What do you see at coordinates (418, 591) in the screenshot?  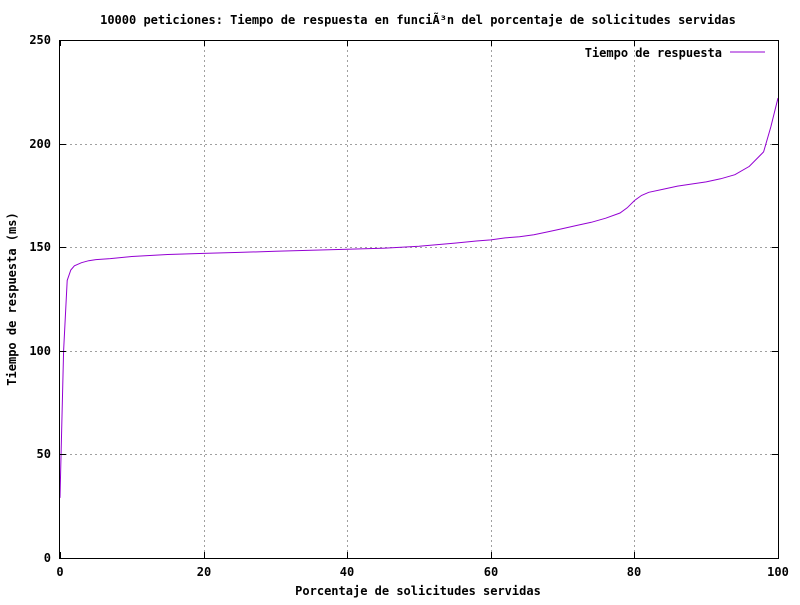 I see `x-axis-label: Porcentaje de solicitudes servidas` at bounding box center [418, 591].